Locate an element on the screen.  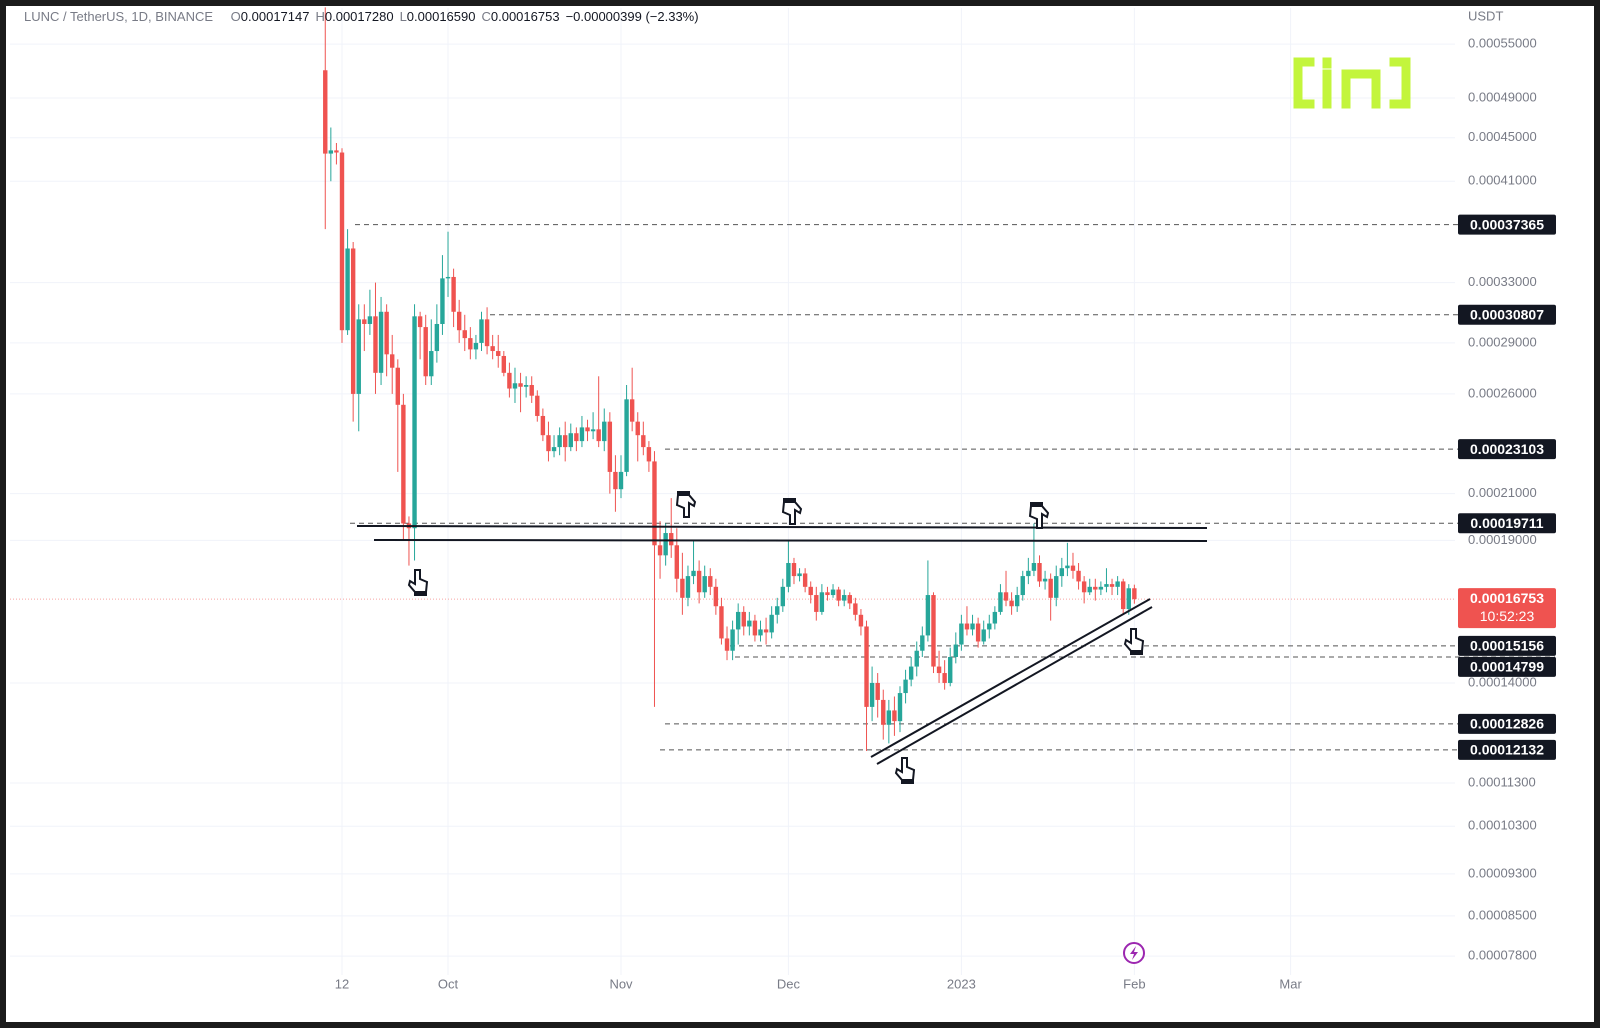
lightning-icon is located at coordinates (1134, 953).